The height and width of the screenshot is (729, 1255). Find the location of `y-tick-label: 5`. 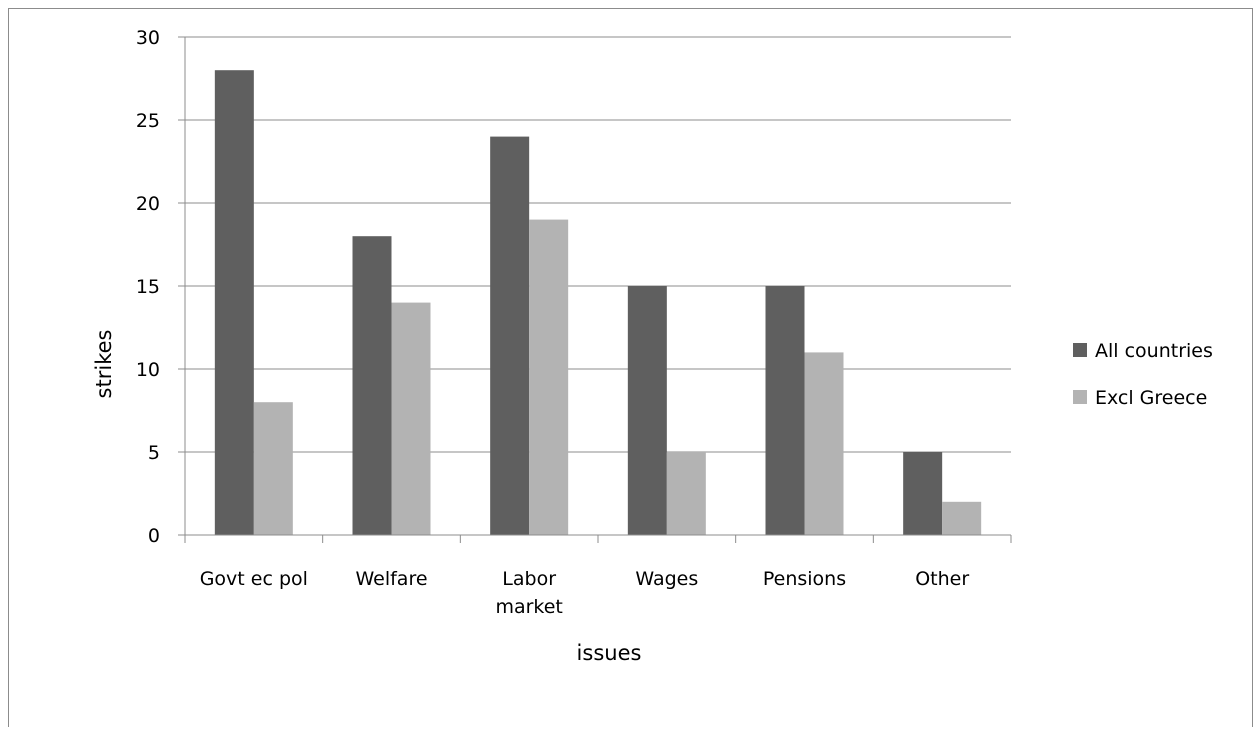

y-tick-label: 5 is located at coordinates (154, 453).